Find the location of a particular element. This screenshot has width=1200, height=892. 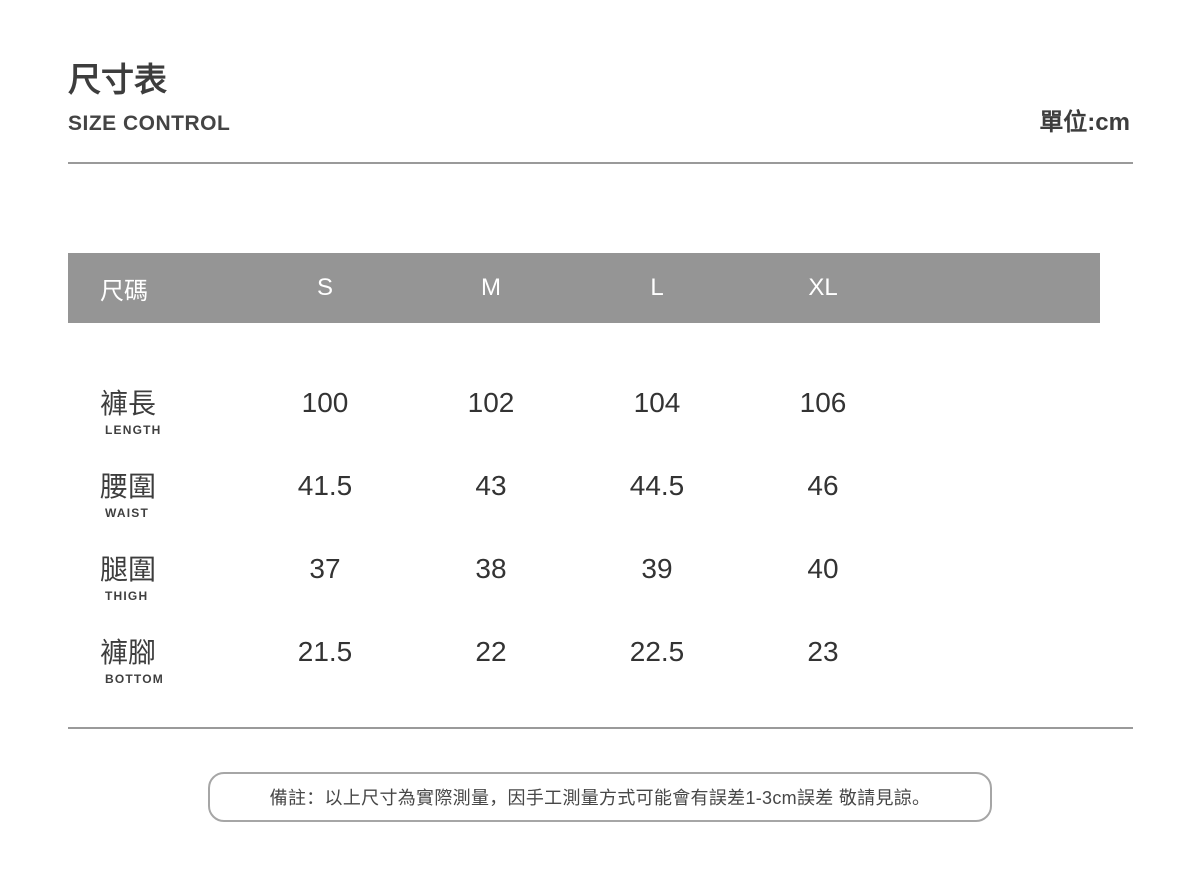

row-label-en: THIGH is located at coordinates (127, 595).